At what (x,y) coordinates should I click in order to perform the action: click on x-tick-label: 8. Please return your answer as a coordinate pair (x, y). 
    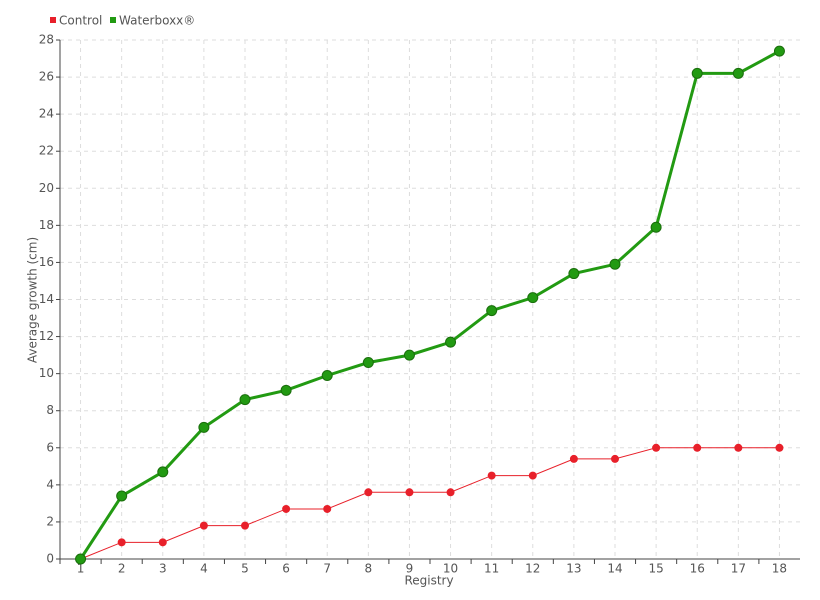
    Looking at the image, I should click on (369, 569).